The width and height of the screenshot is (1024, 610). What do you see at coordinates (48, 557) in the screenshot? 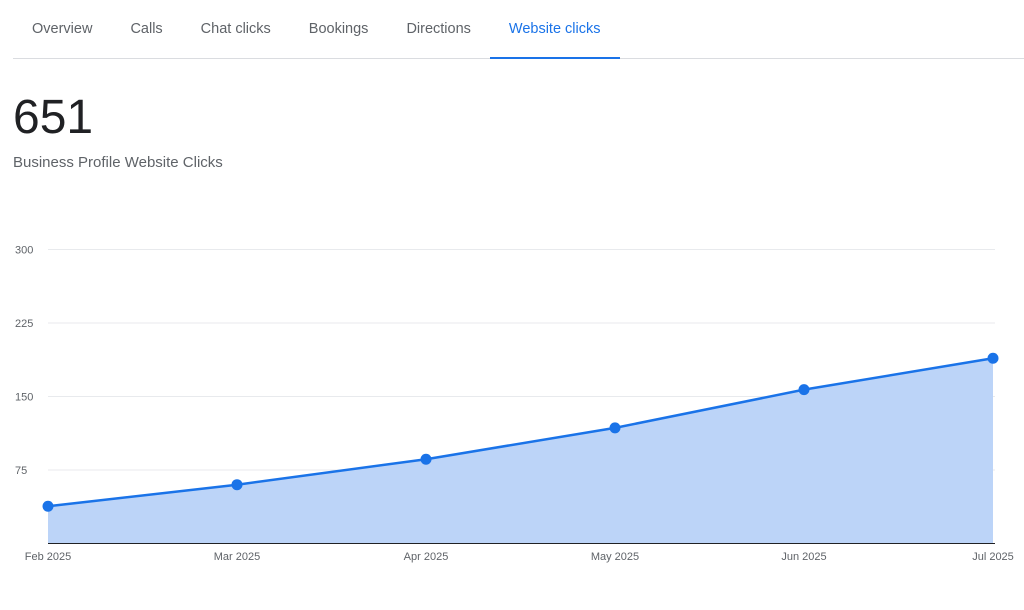
I see `x-tick-label: Feb 2025` at bounding box center [48, 557].